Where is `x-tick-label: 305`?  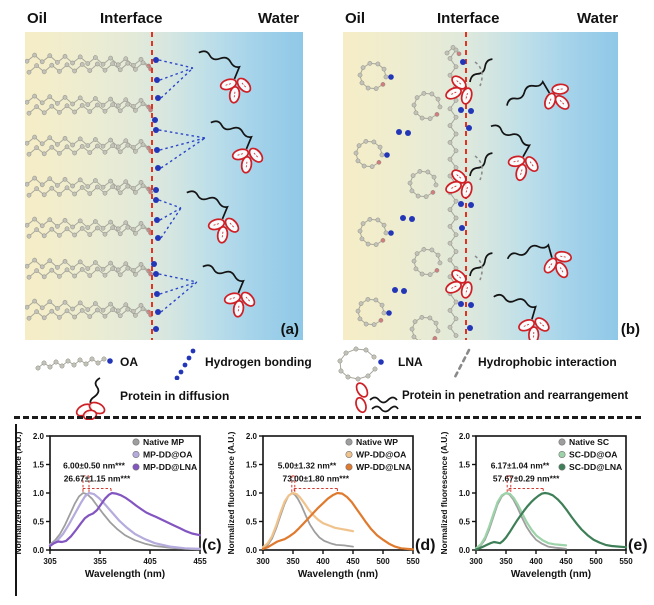
x-tick-label: 305 is located at coordinates (50, 561).